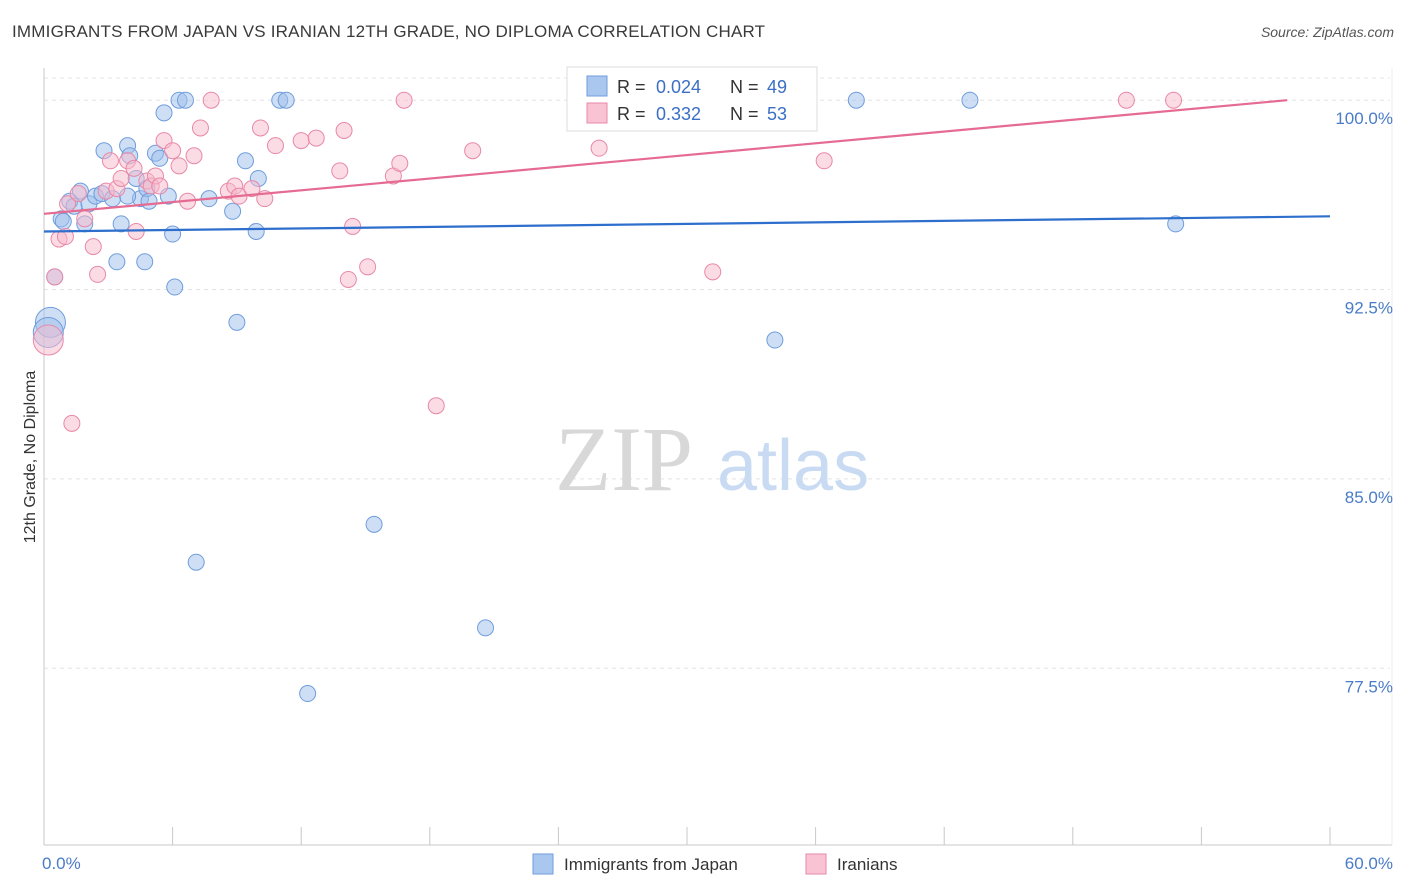 The image size is (1406, 892). What do you see at coordinates (867, 864) in the screenshot?
I see `legend-label-iranians: Iranians` at bounding box center [867, 864].